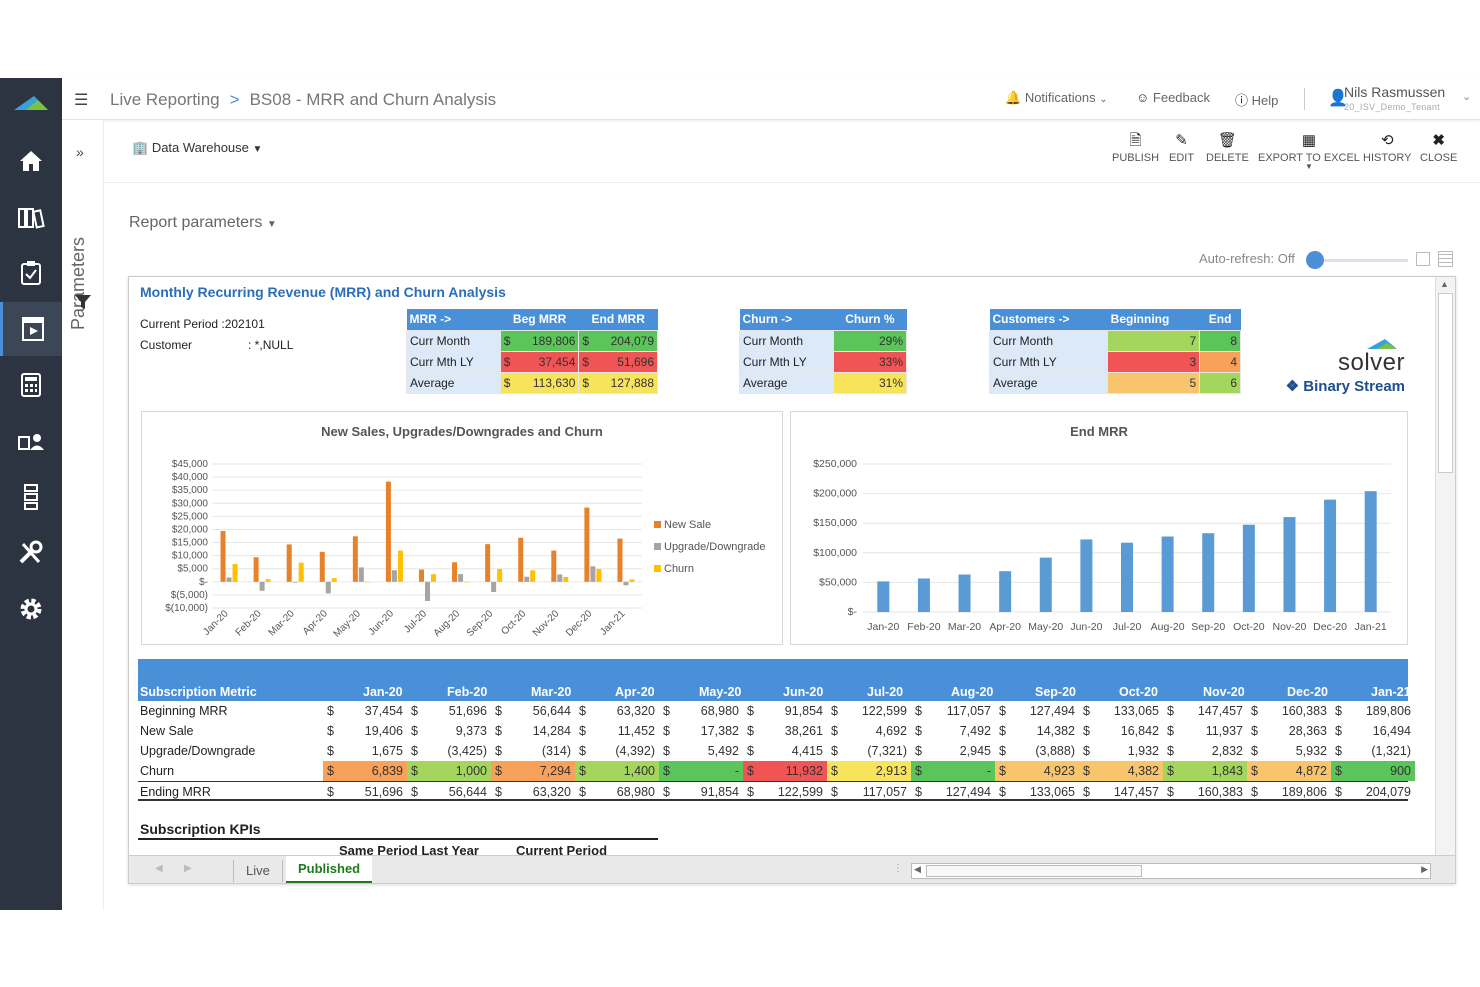  Describe the element at coordinates (453, 340) in the screenshot. I see `row-label: Curr Month` at that location.